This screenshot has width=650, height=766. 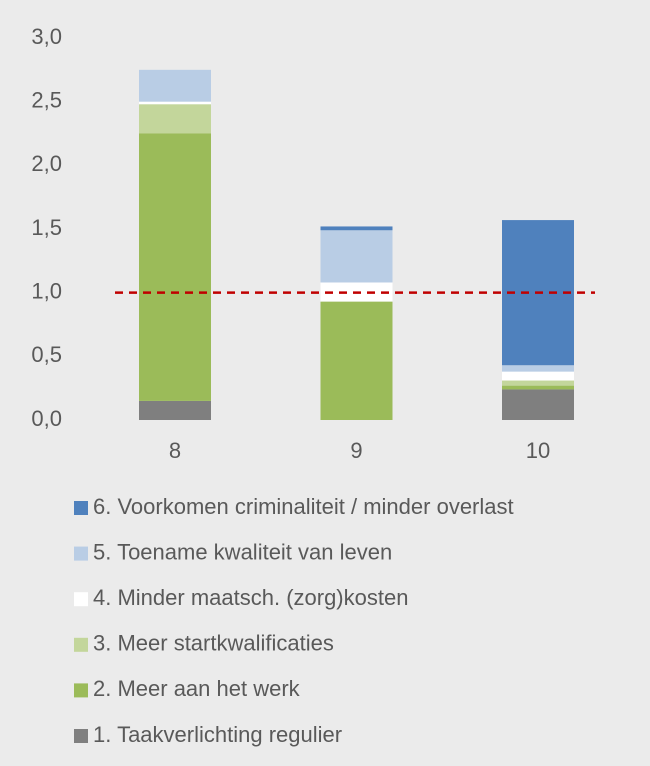 I want to click on y-tick-label: 0,5, so click(x=46, y=354).